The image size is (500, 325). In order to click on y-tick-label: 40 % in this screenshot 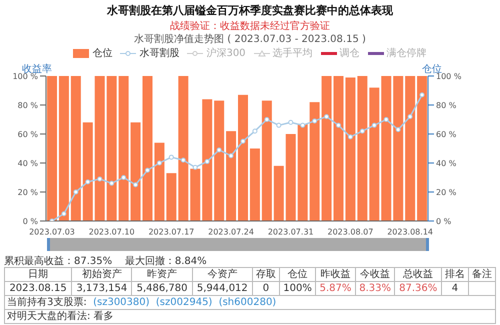, I will do `click(28, 163)`.